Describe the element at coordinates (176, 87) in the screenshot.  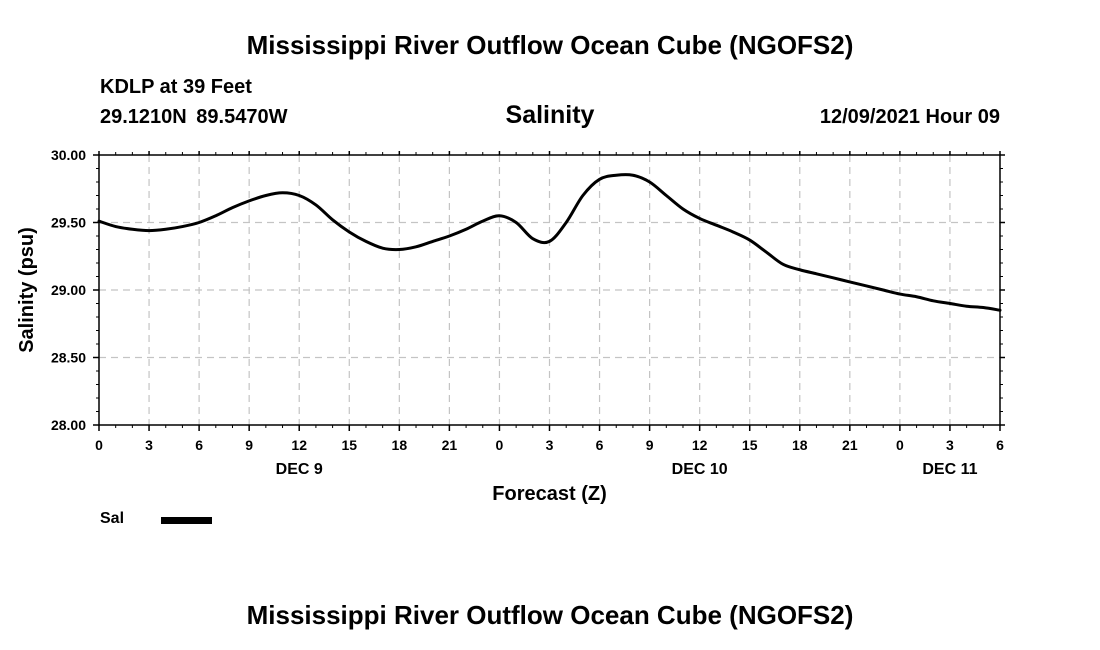
I see `station-label: KDLP at 39 Feet` at that location.